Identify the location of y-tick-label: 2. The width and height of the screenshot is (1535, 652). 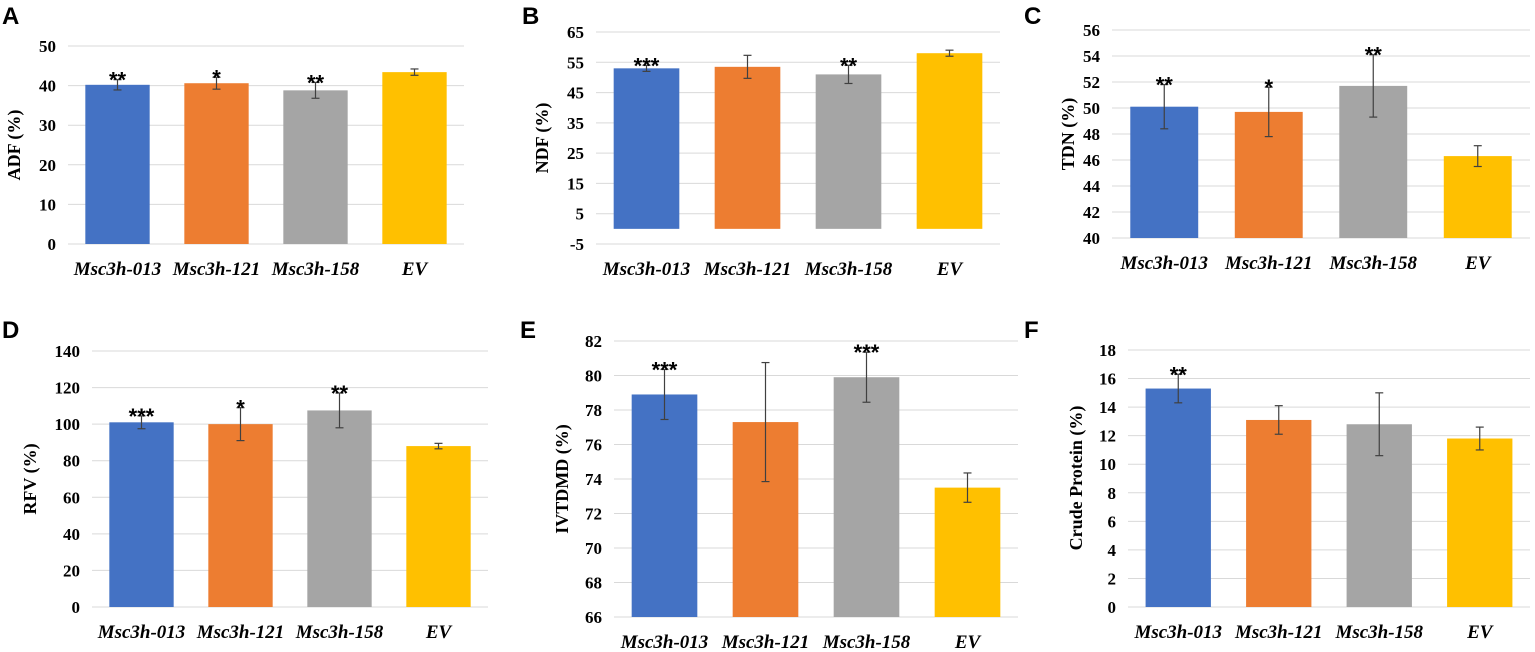
(1112, 578).